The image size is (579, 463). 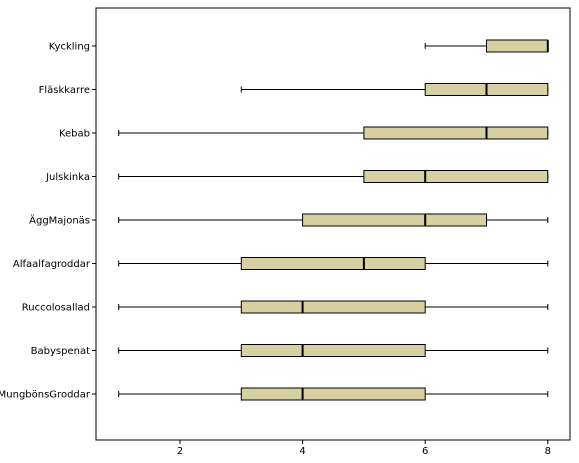 I want to click on category-label: Kyckling, so click(x=69, y=47).